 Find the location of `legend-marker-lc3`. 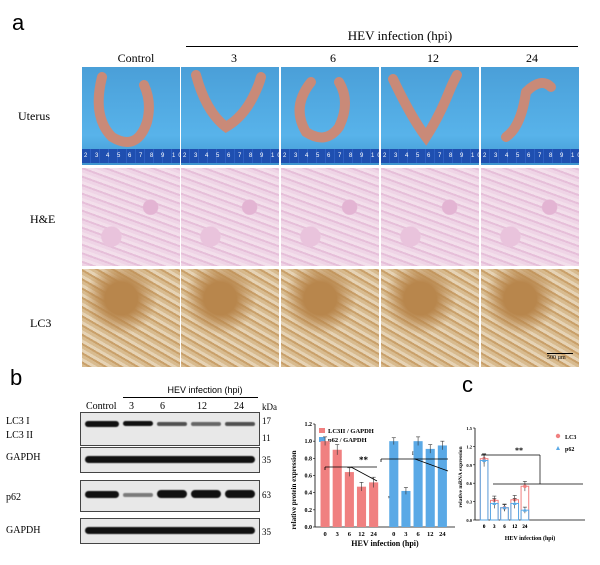

legend-marker-lc3 is located at coordinates (558, 436).